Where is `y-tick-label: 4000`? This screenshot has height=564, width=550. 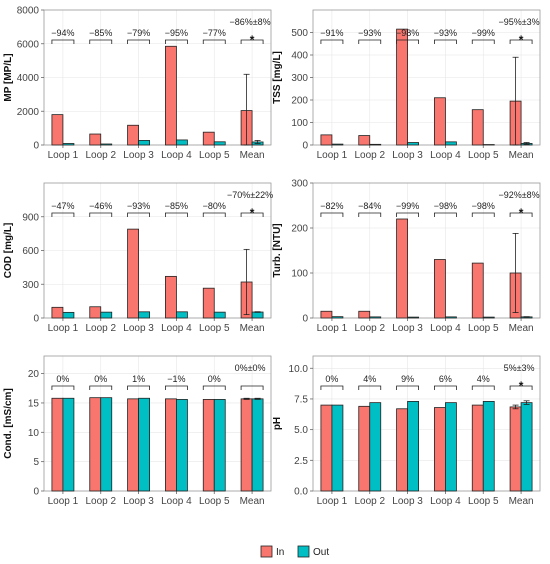
y-tick-label: 4000 is located at coordinates (28, 78).